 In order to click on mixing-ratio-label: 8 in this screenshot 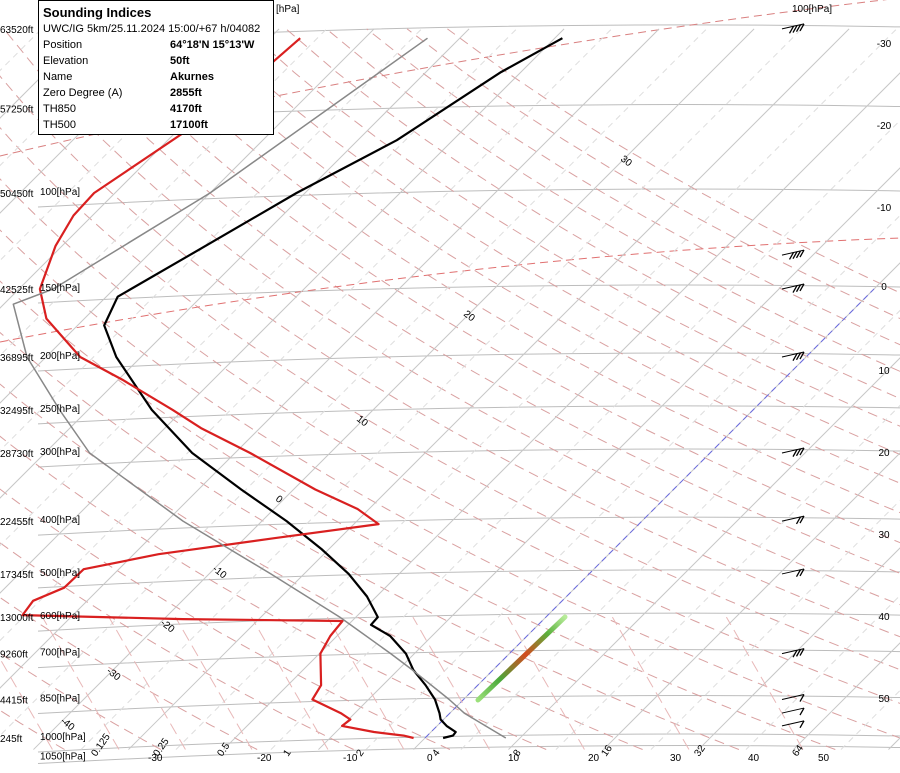, I will do `click(517, 752)`.